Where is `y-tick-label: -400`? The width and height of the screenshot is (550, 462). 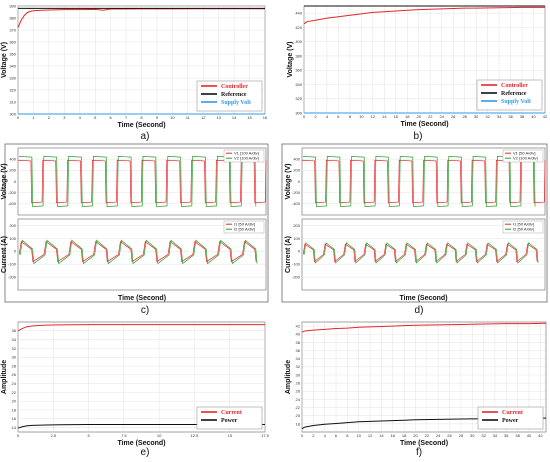
y-tick-label: -400 is located at coordinates (12, 203).